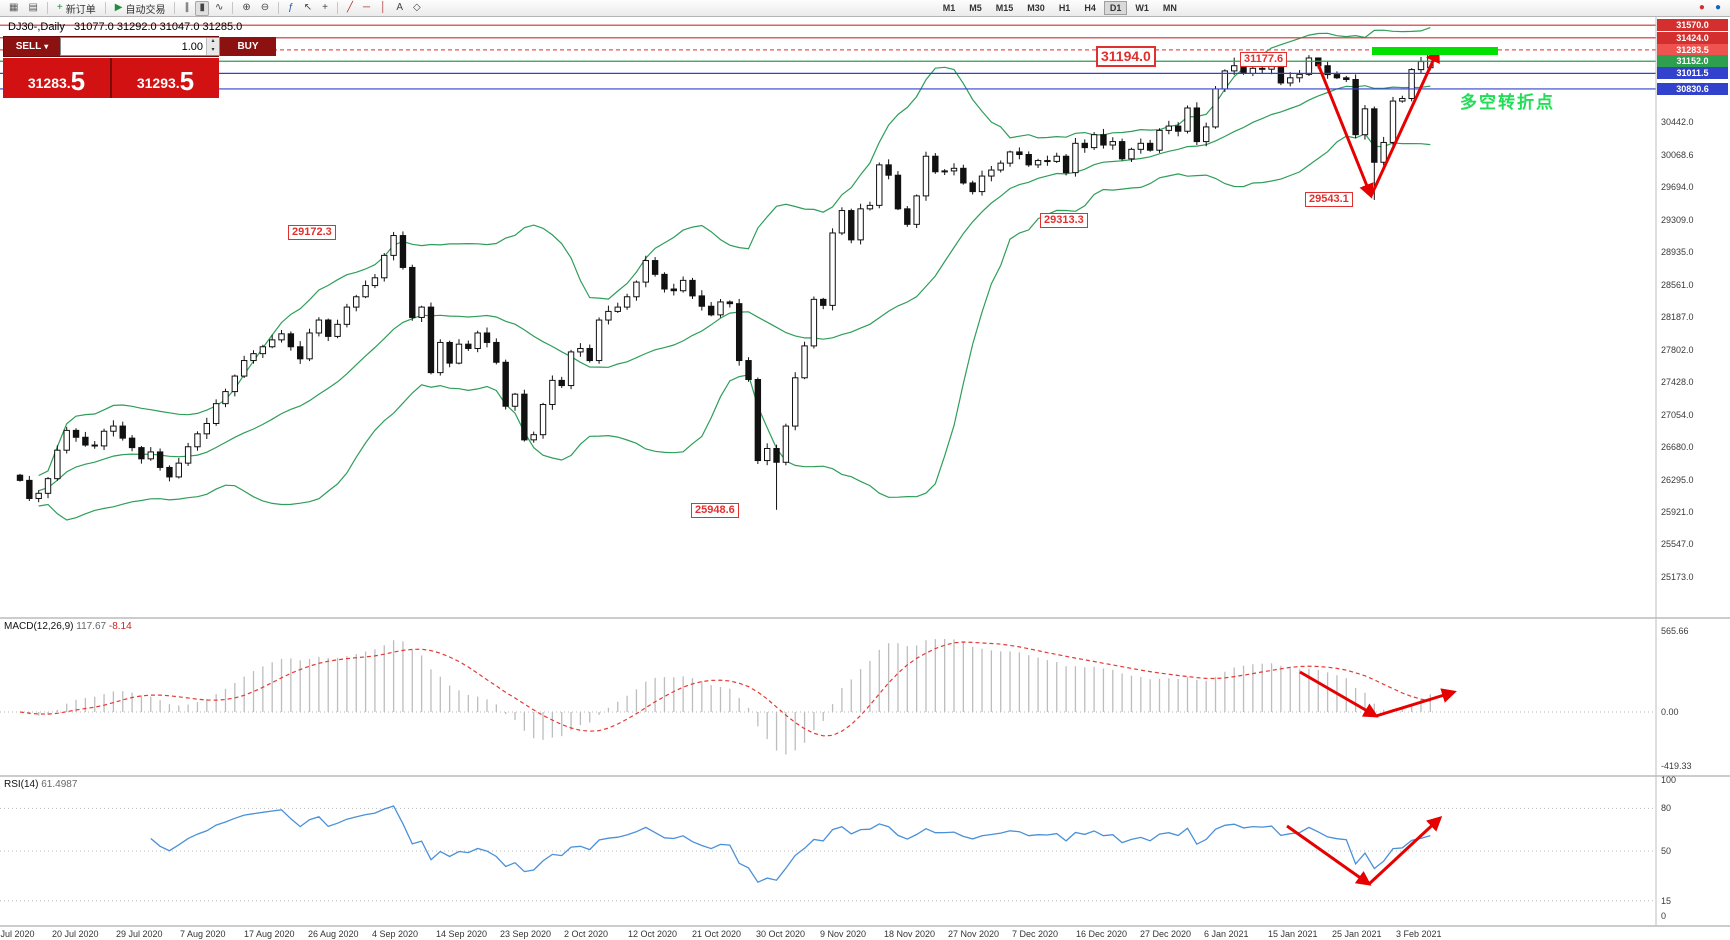 The height and width of the screenshot is (940, 1730). Describe the element at coordinates (59, 784) in the screenshot. I see `rsi-value: 61.4987` at that location.